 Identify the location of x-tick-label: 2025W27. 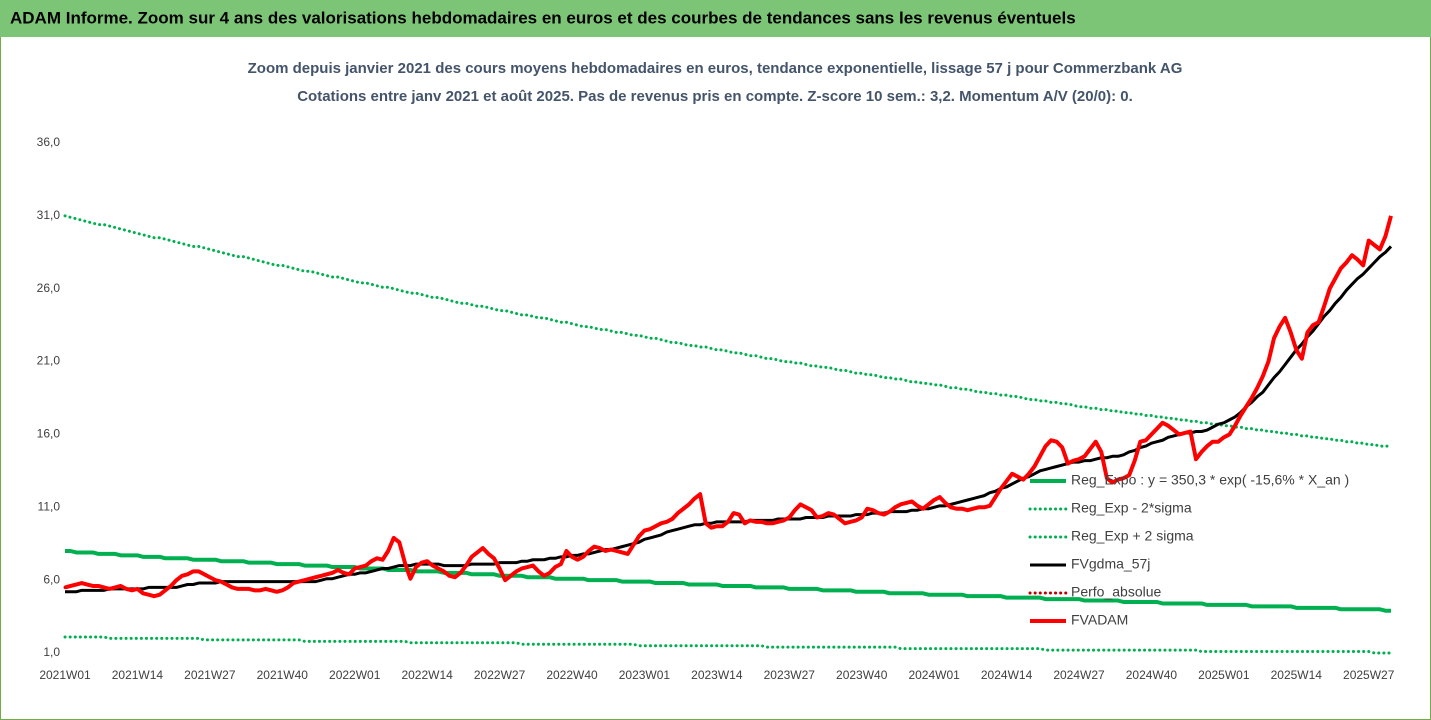
(1369, 675).